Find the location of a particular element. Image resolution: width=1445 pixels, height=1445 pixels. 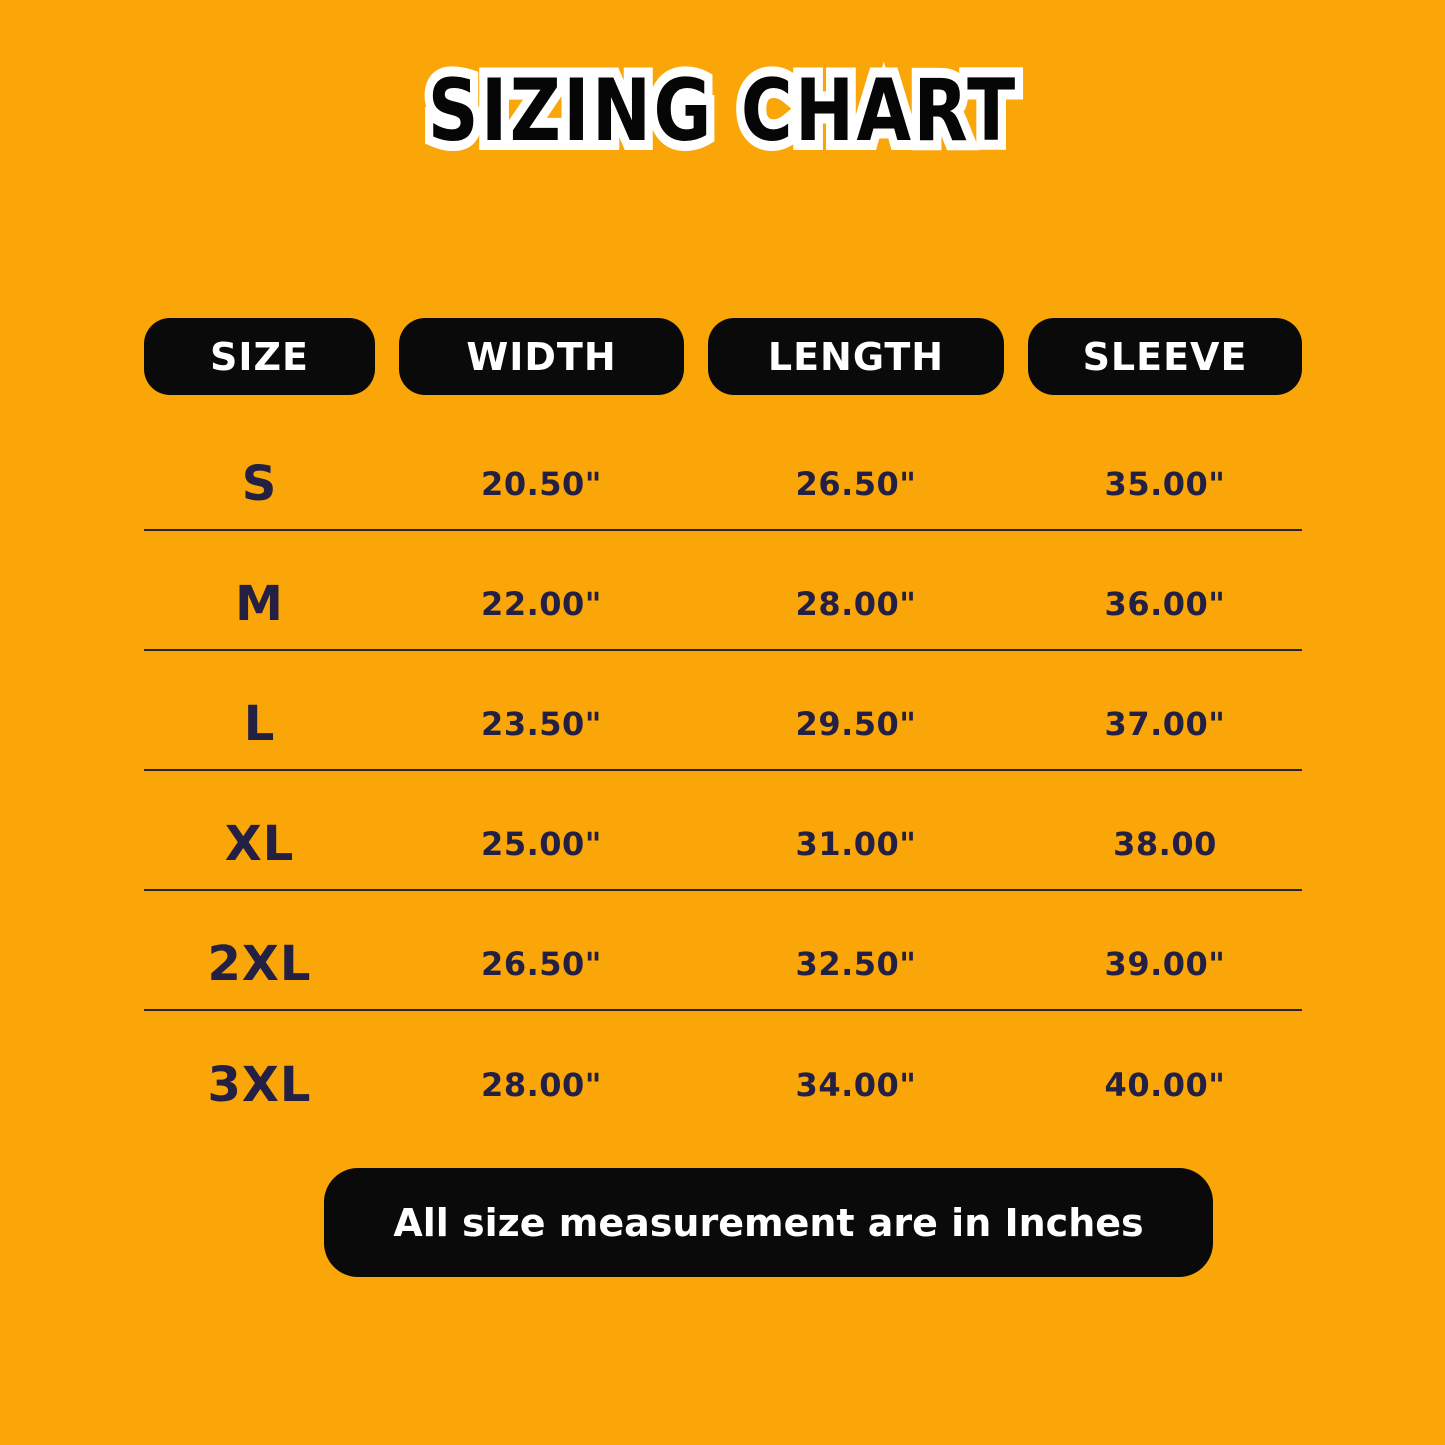

size-label: M is located at coordinates (259, 604).